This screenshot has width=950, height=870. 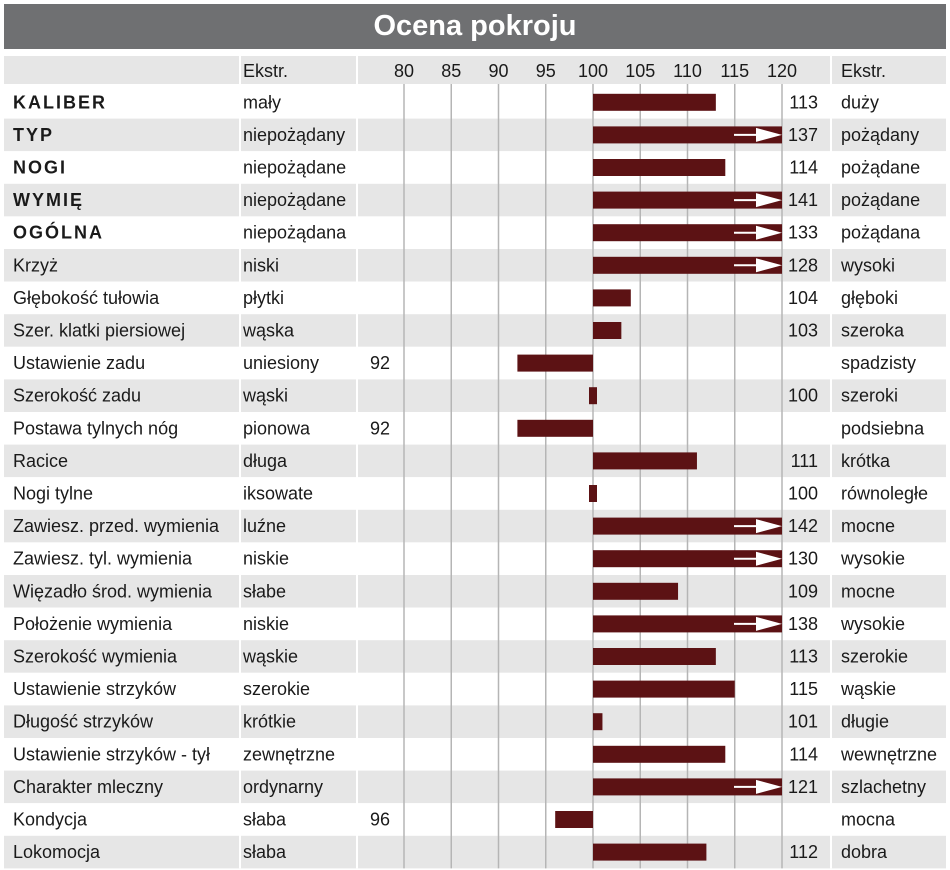 I want to click on header-row-bg, so click(x=475, y=70).